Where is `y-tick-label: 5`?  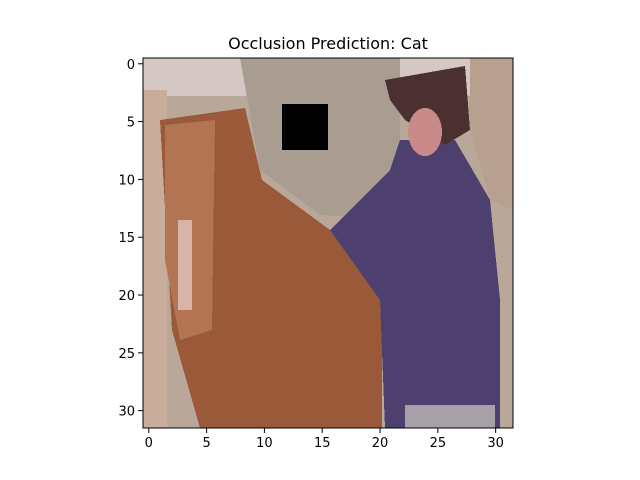
y-tick-label: 5 is located at coordinates (131, 123).